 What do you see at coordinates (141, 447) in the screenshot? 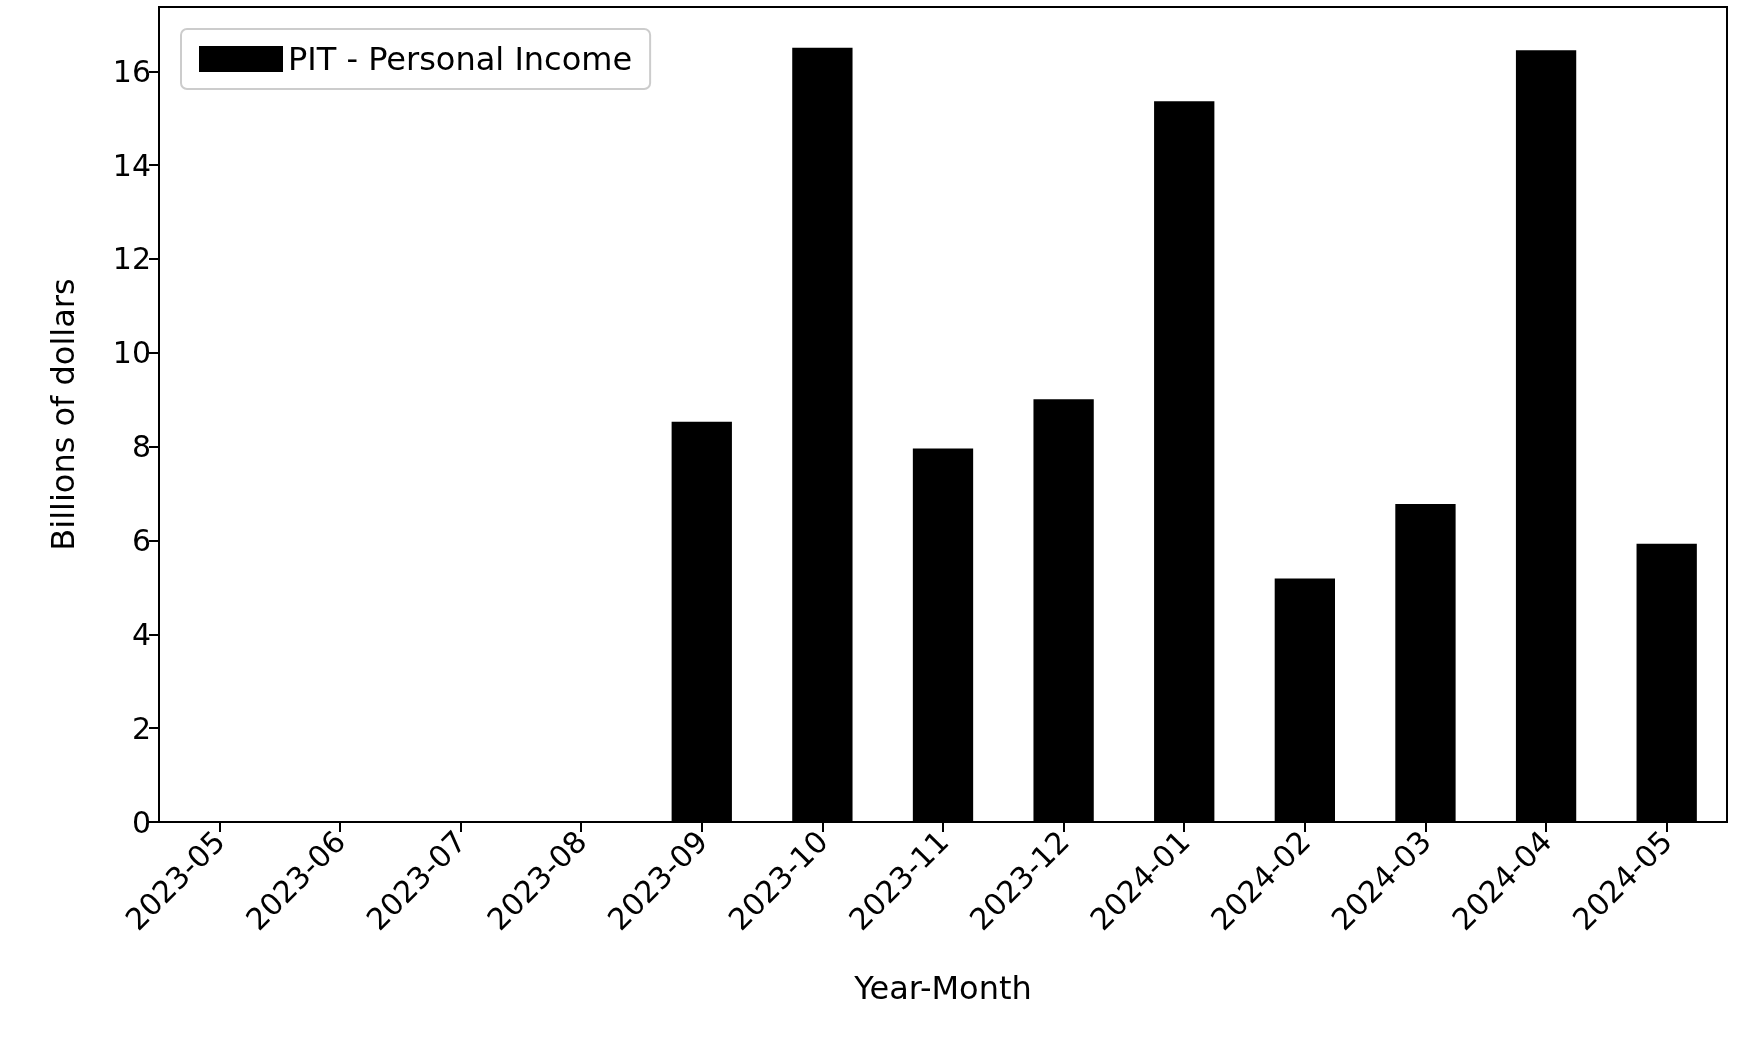
I see `y-tick-label: 8` at bounding box center [141, 447].